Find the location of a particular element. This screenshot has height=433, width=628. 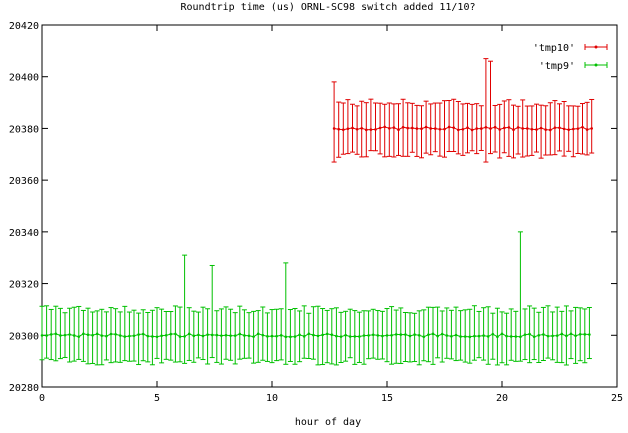

y-tick-label: 20340 is located at coordinates (24, 233).